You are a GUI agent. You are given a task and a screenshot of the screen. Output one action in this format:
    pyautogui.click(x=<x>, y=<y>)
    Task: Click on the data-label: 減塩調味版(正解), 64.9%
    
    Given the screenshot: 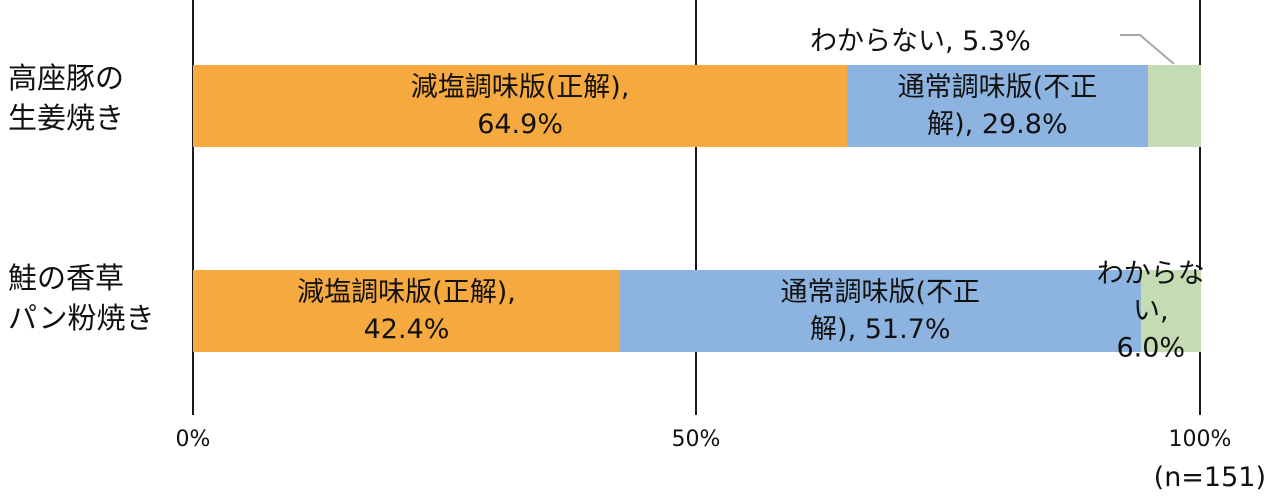 What is the action you would take?
    pyautogui.click(x=520, y=106)
    